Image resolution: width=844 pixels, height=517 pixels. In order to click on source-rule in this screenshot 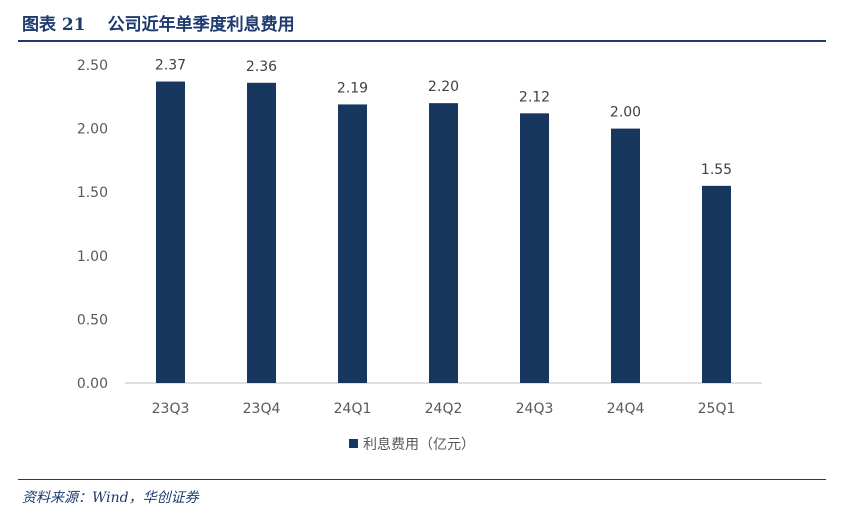, I will do `click(422, 479)`.